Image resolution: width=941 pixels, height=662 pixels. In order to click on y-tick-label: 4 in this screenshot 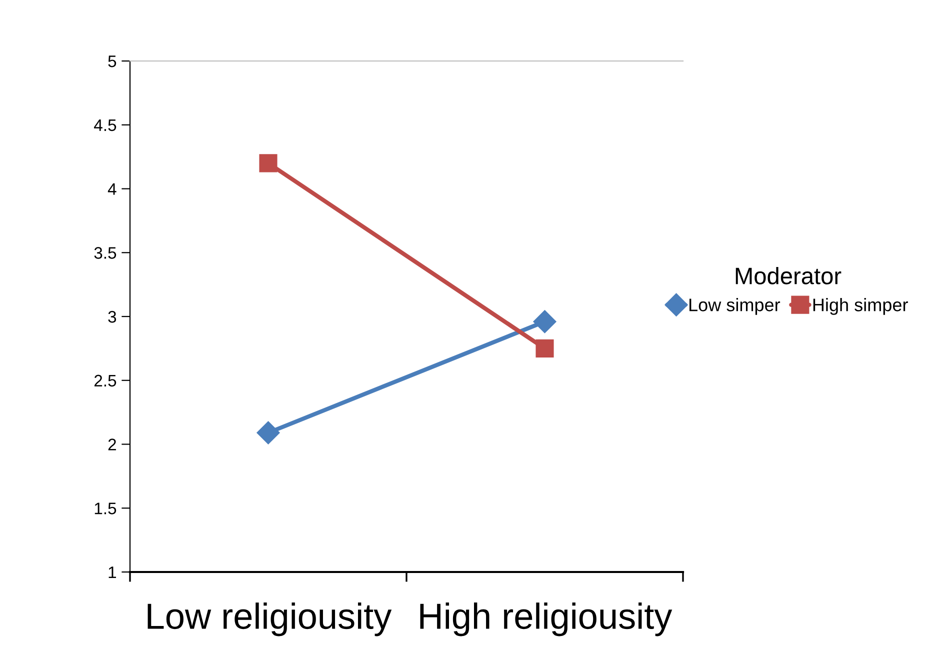, I will do `click(112, 189)`.